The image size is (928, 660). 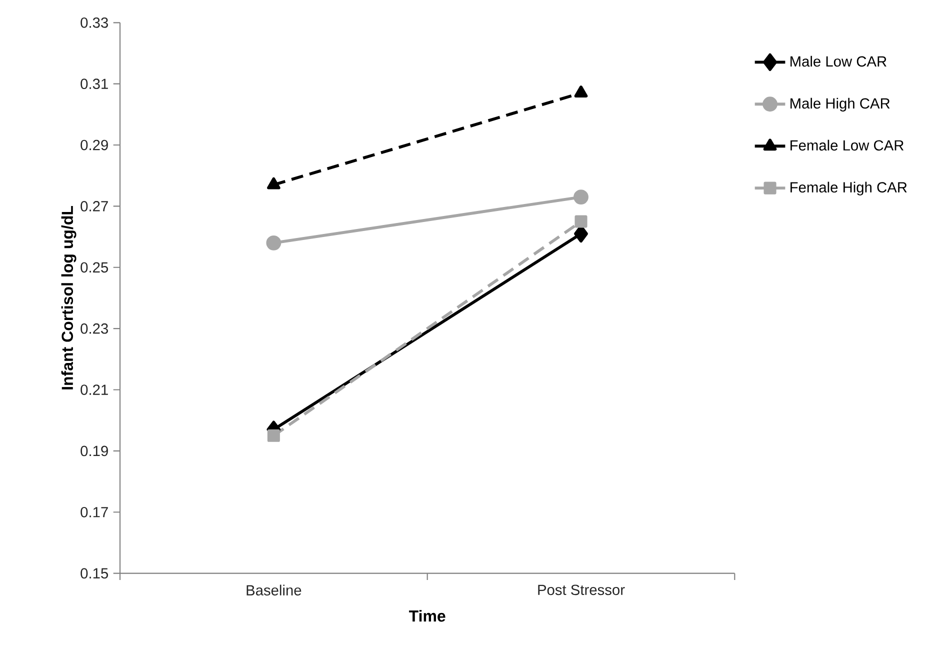 I want to click on y-tick-label: 0.19, so click(x=94, y=451).